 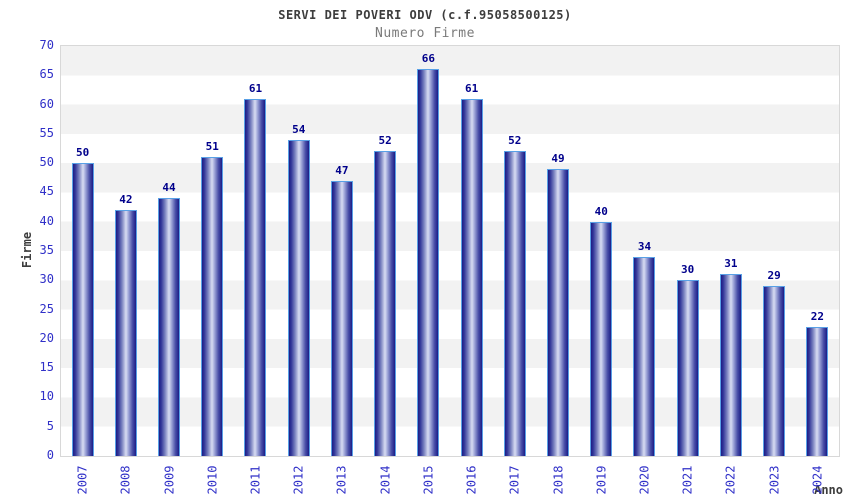 I want to click on x-tick-label: 2023, so click(x=774, y=480).